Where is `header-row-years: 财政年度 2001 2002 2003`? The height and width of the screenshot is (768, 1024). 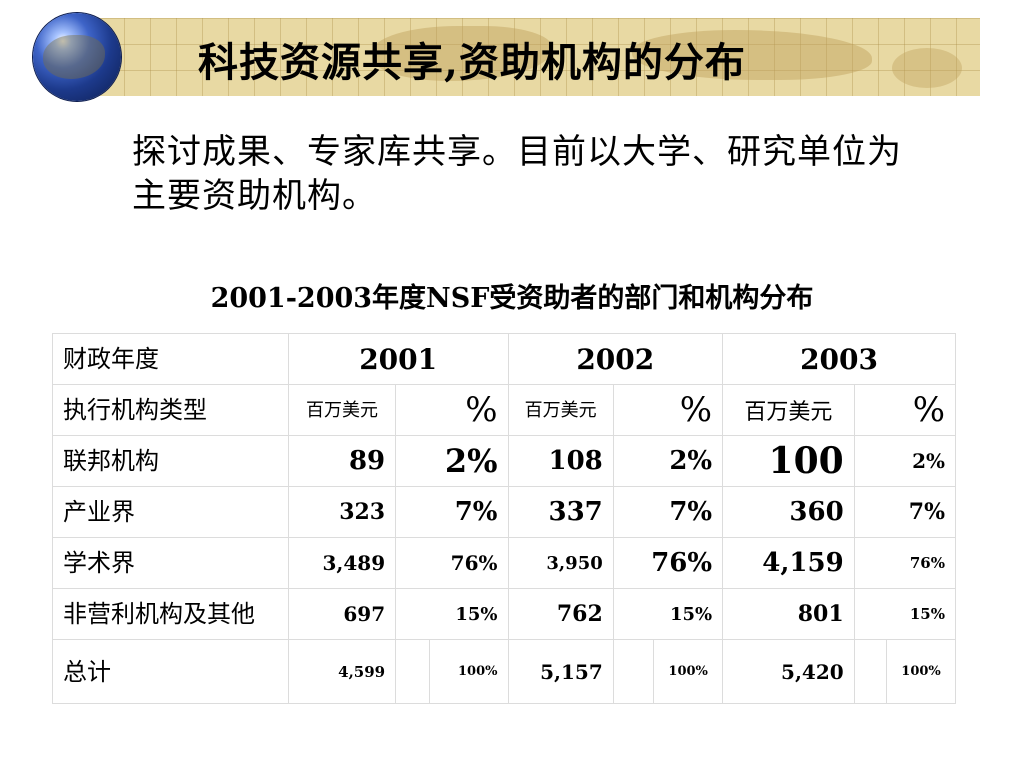
header-row-years: 财政年度 2001 2002 2003 is located at coordinates (504, 359).